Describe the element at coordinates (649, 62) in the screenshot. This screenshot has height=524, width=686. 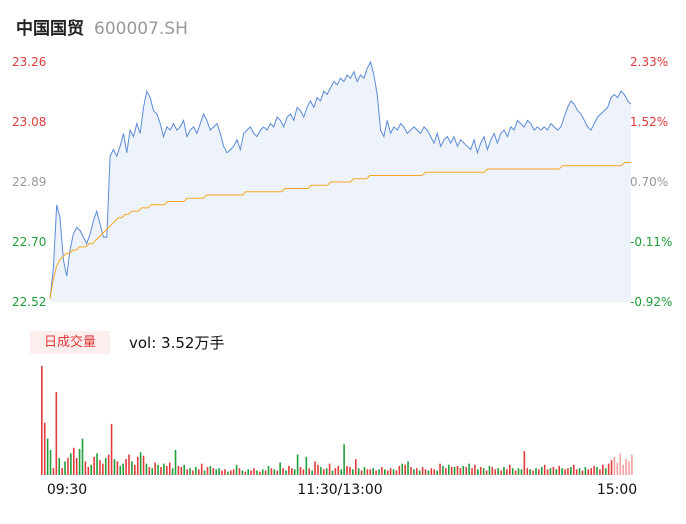
I see `y-tick-right: 2.33%` at that location.